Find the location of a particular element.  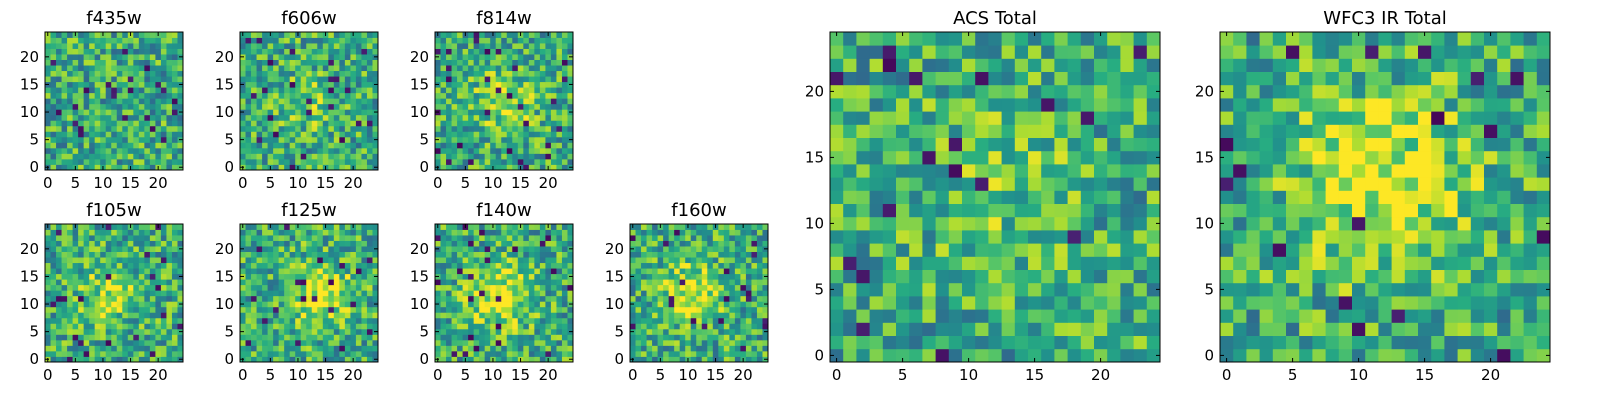

axes-frame is located at coordinates (114, 293).